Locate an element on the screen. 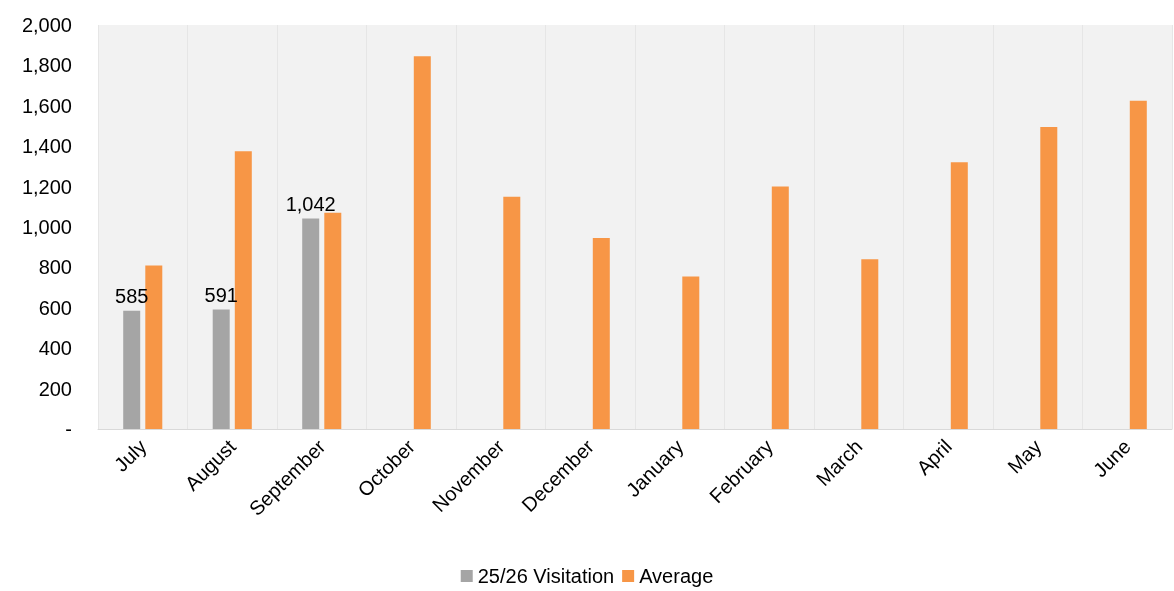 This screenshot has height=591, width=1174. legend-label: Average is located at coordinates (676, 576).